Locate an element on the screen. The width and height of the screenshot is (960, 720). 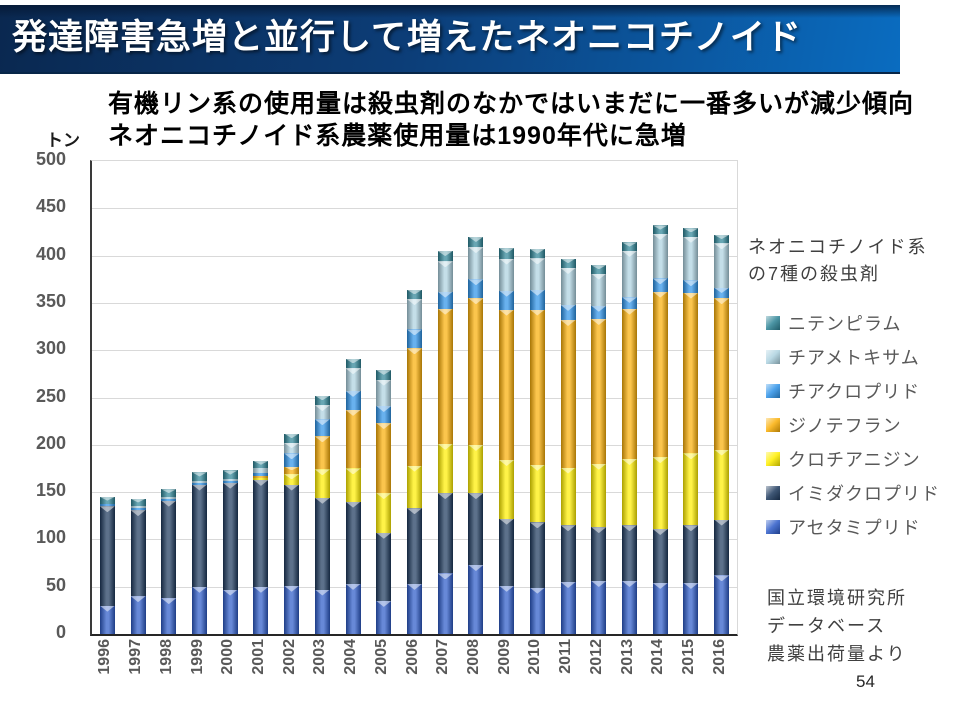
legend-item: チアメトキサム is located at coordinates (854, 357).